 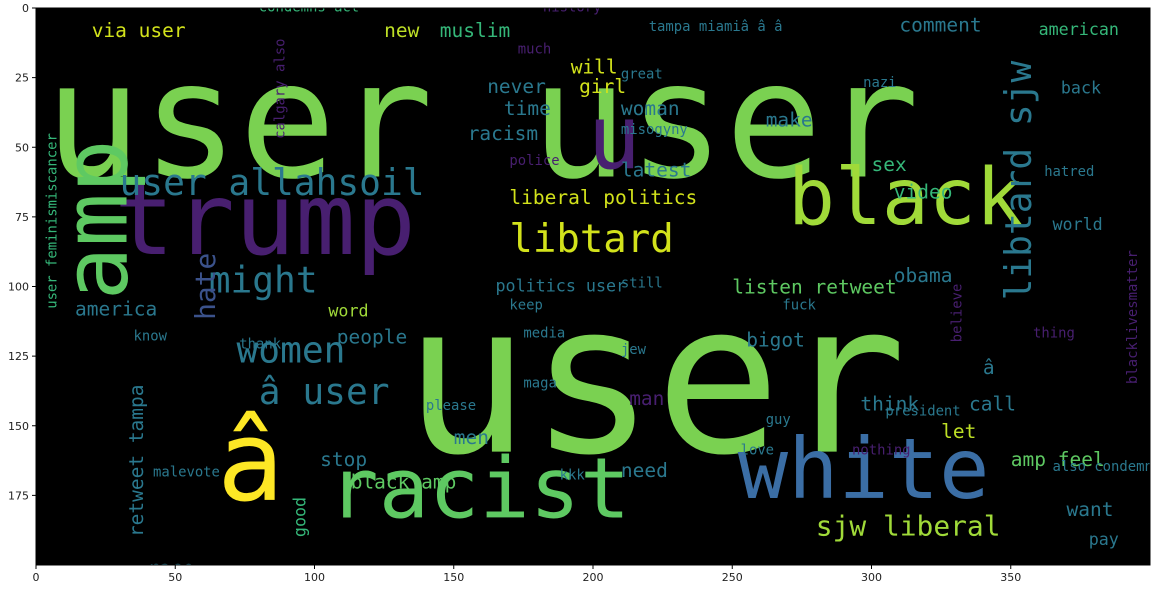 What do you see at coordinates (265, 219) in the screenshot?
I see `word-2: trump` at bounding box center [265, 219].